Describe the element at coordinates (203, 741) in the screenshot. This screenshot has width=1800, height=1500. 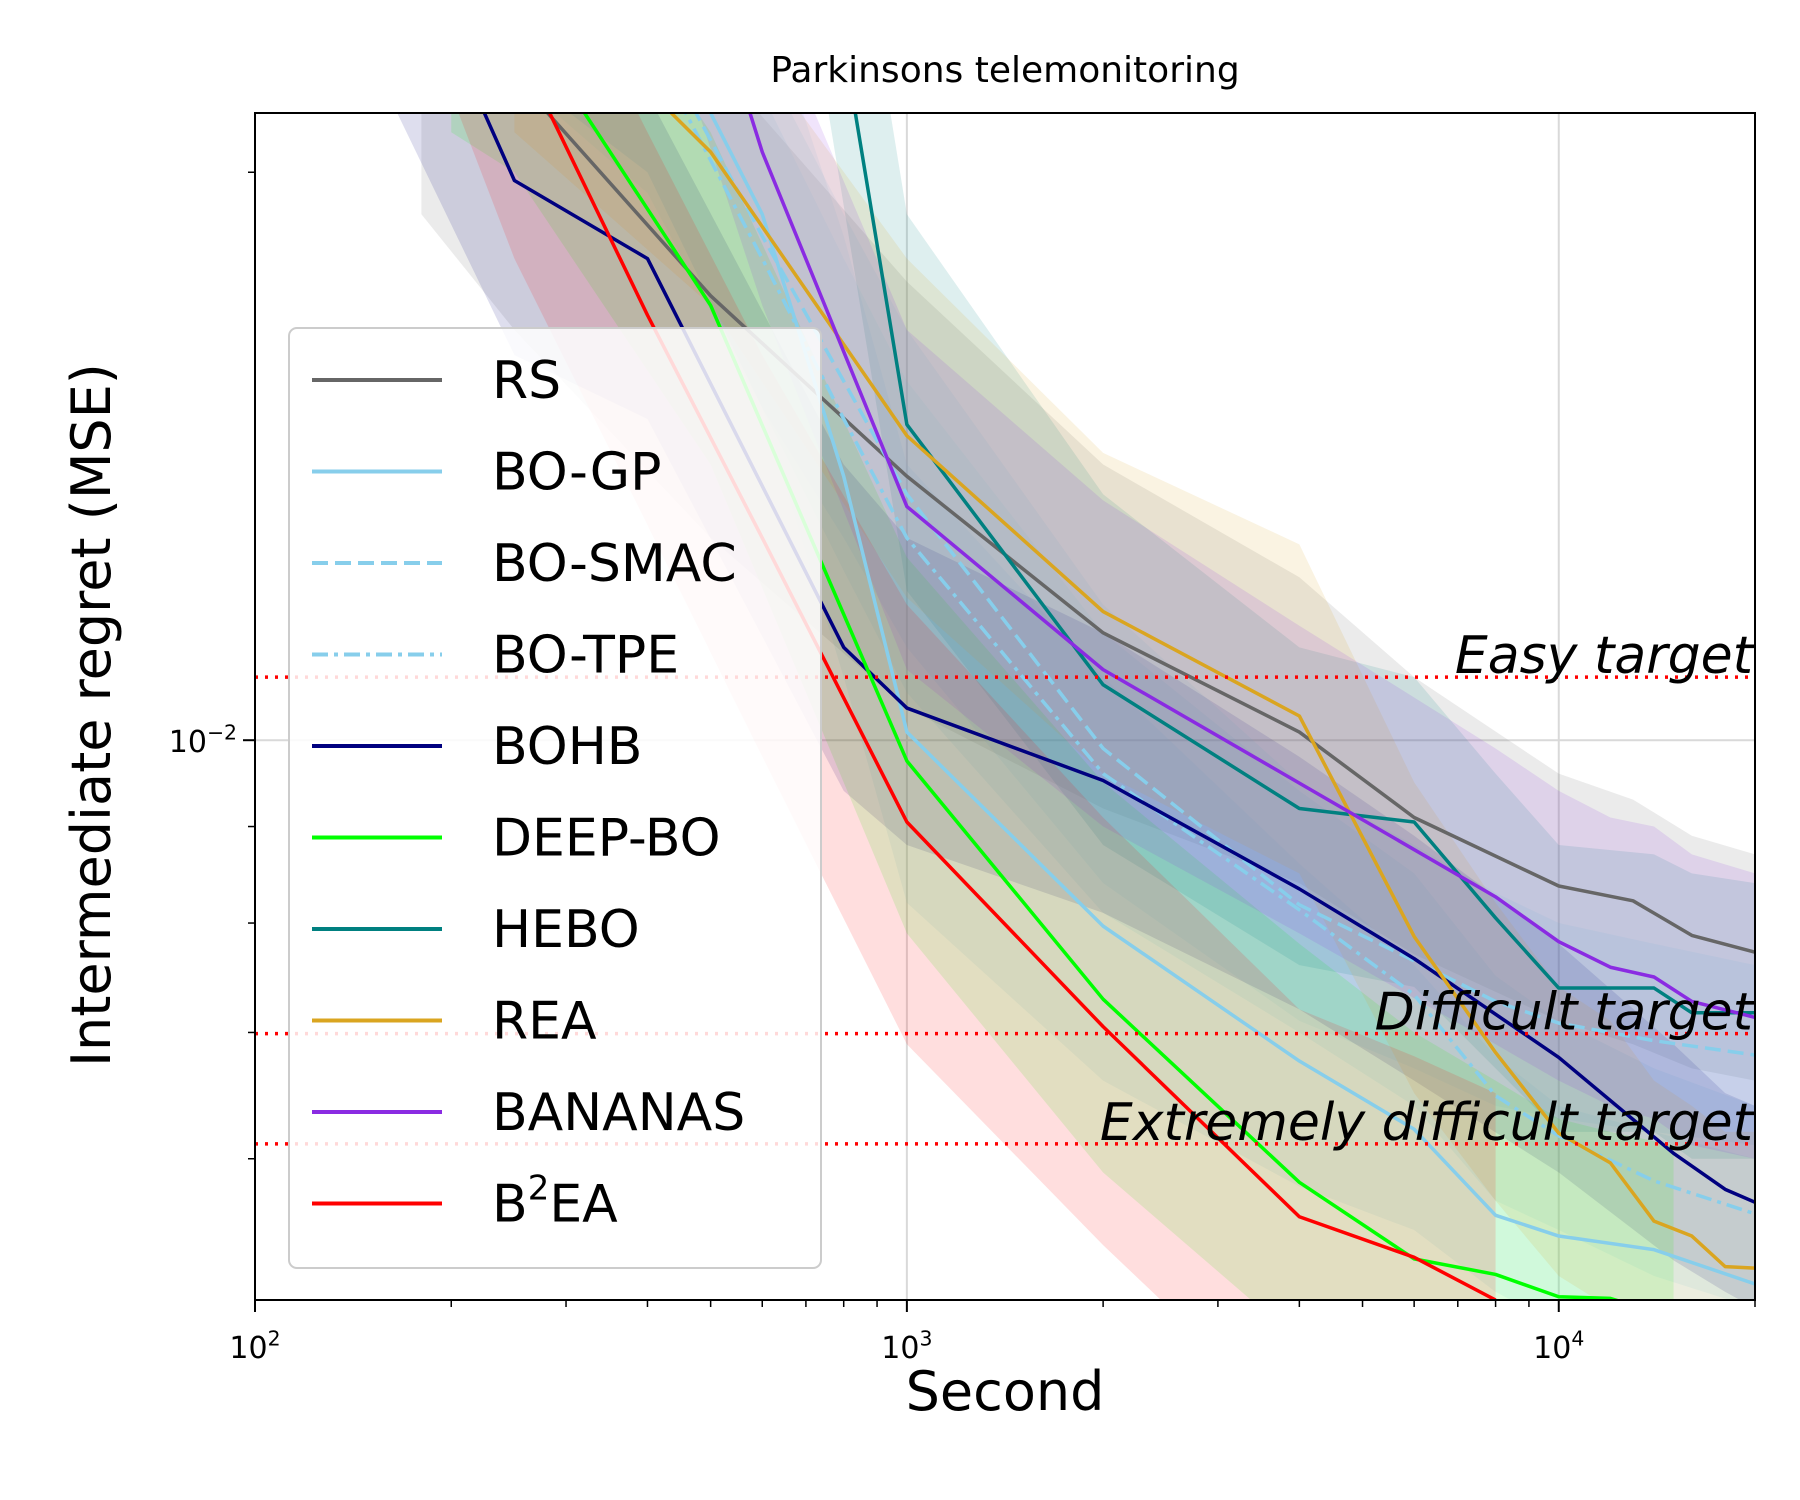
I see `y-tick-label-0: 10−2` at that location.